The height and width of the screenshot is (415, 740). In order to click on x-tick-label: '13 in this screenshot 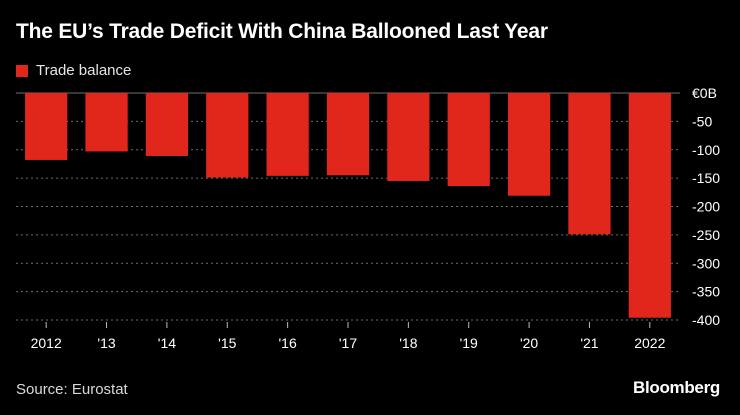, I will do `click(106, 343)`.